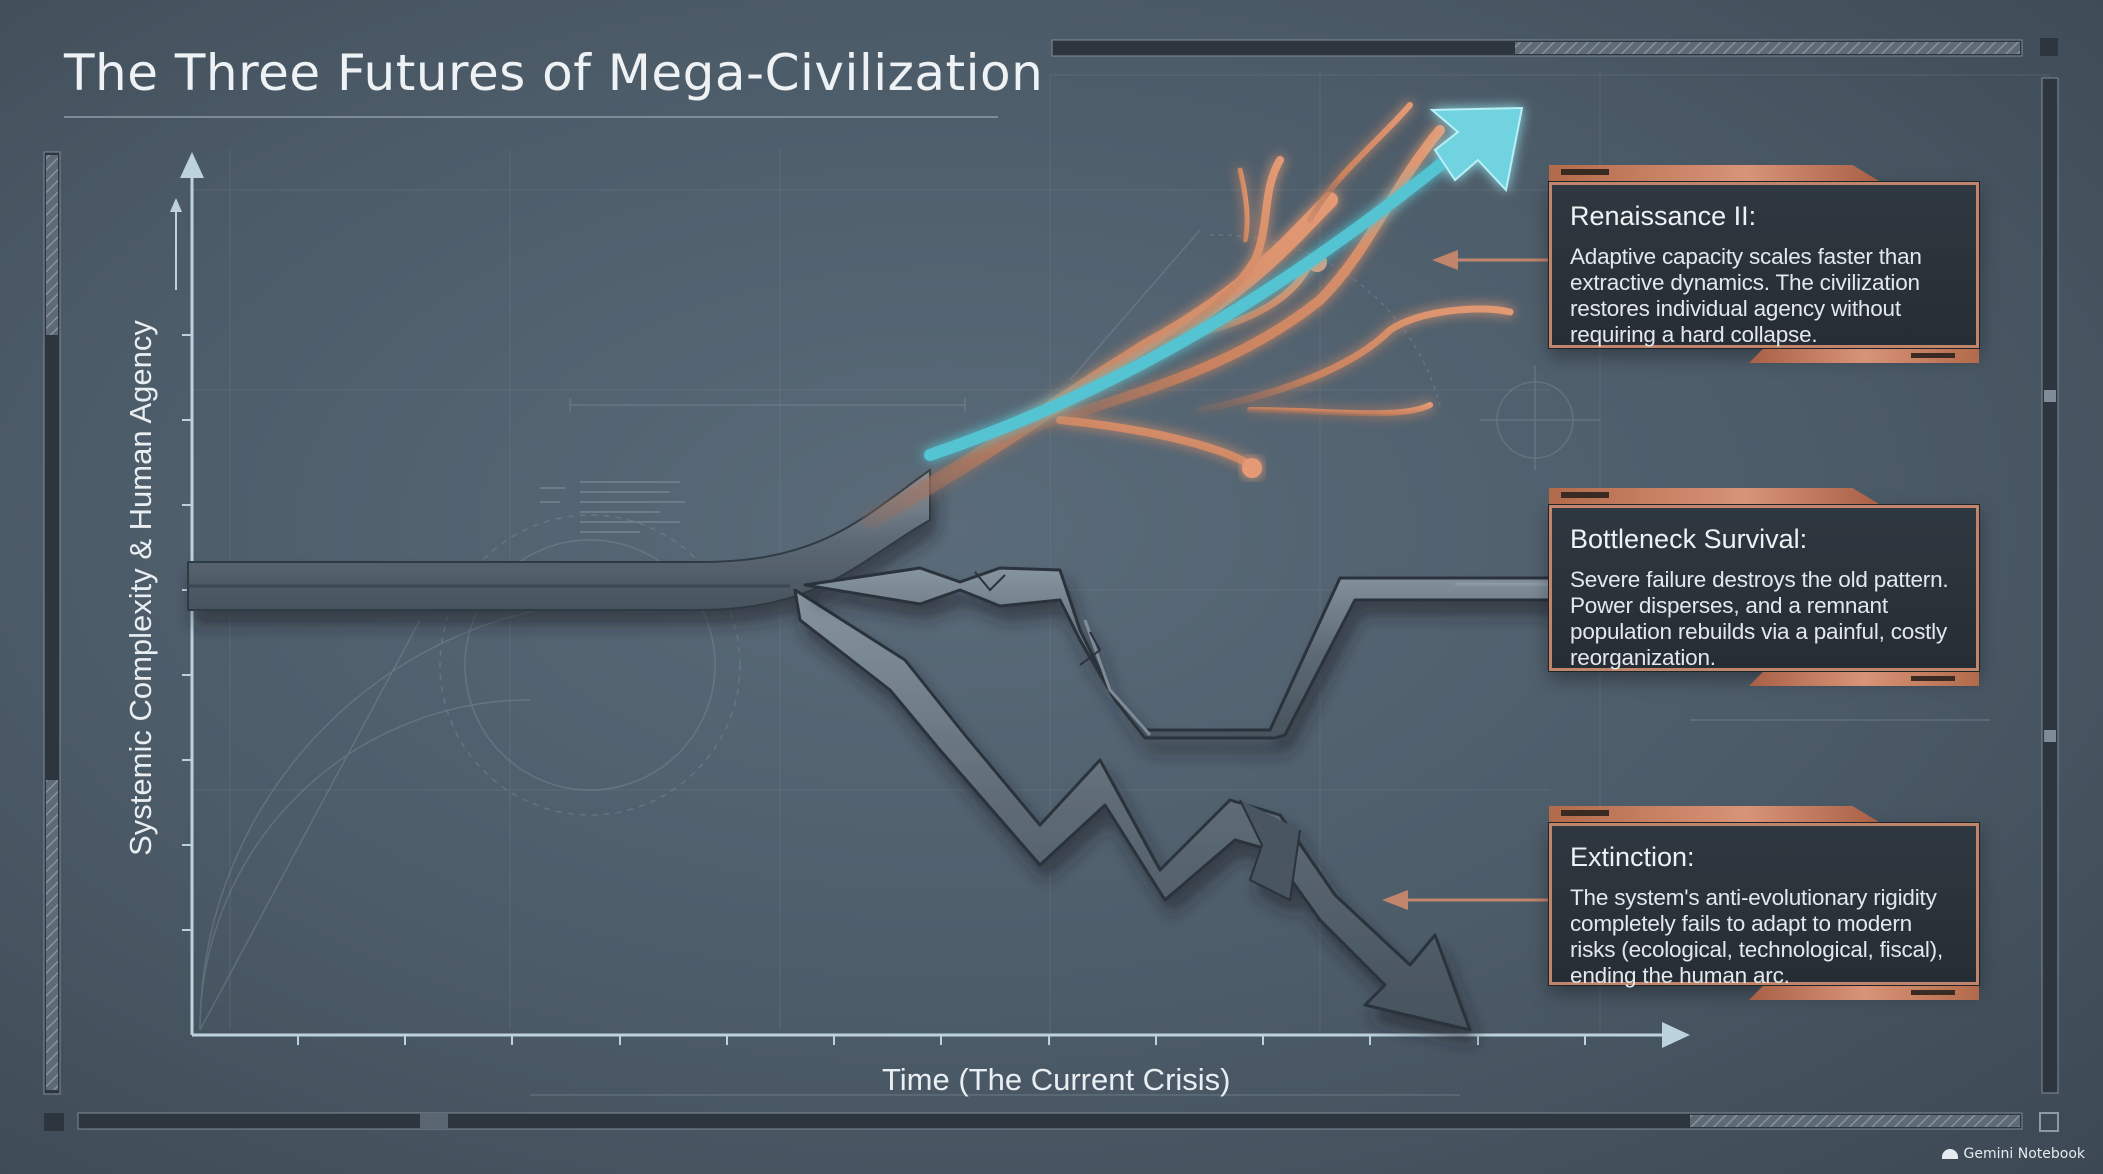  Describe the element at coordinates (1689, 539) in the screenshot. I see `bottleneck-title: Bottleneck Survival:` at that location.